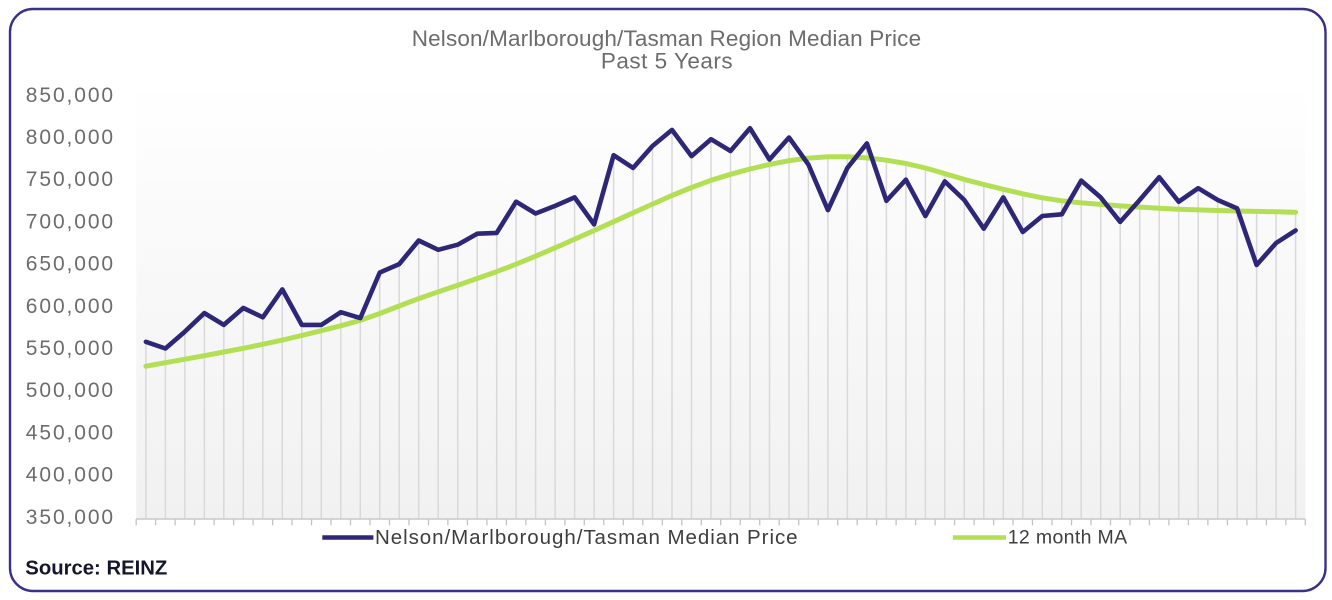 The height and width of the screenshot is (600, 1332). I want to click on svg-text: 800,000, so click(70, 137).